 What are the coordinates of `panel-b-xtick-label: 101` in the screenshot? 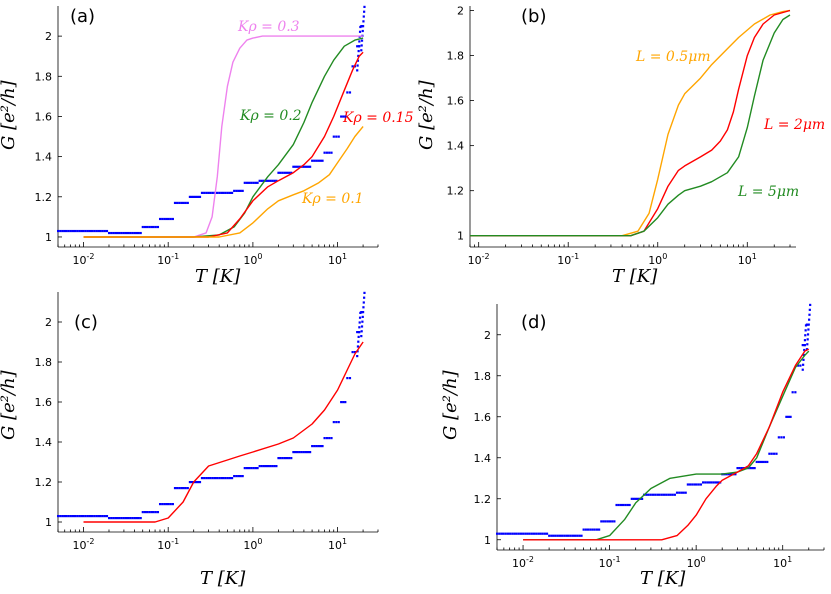 It's located at (747, 259).